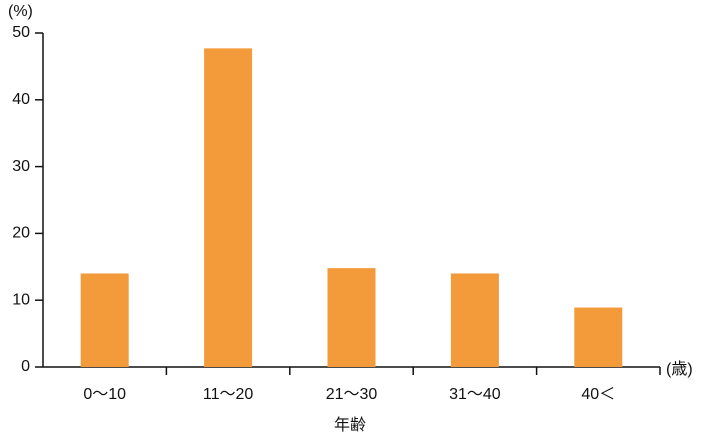 This screenshot has height=440, width=705. I want to click on x-axis-unit: (歳), so click(679, 369).